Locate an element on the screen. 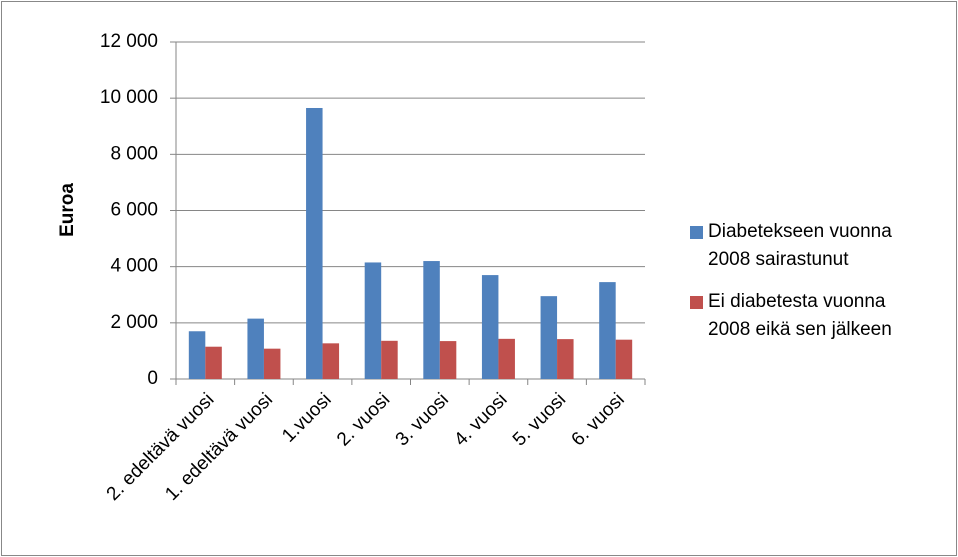 This screenshot has width=958, height=557. y-tick-label: 4 000 is located at coordinates (134, 266).